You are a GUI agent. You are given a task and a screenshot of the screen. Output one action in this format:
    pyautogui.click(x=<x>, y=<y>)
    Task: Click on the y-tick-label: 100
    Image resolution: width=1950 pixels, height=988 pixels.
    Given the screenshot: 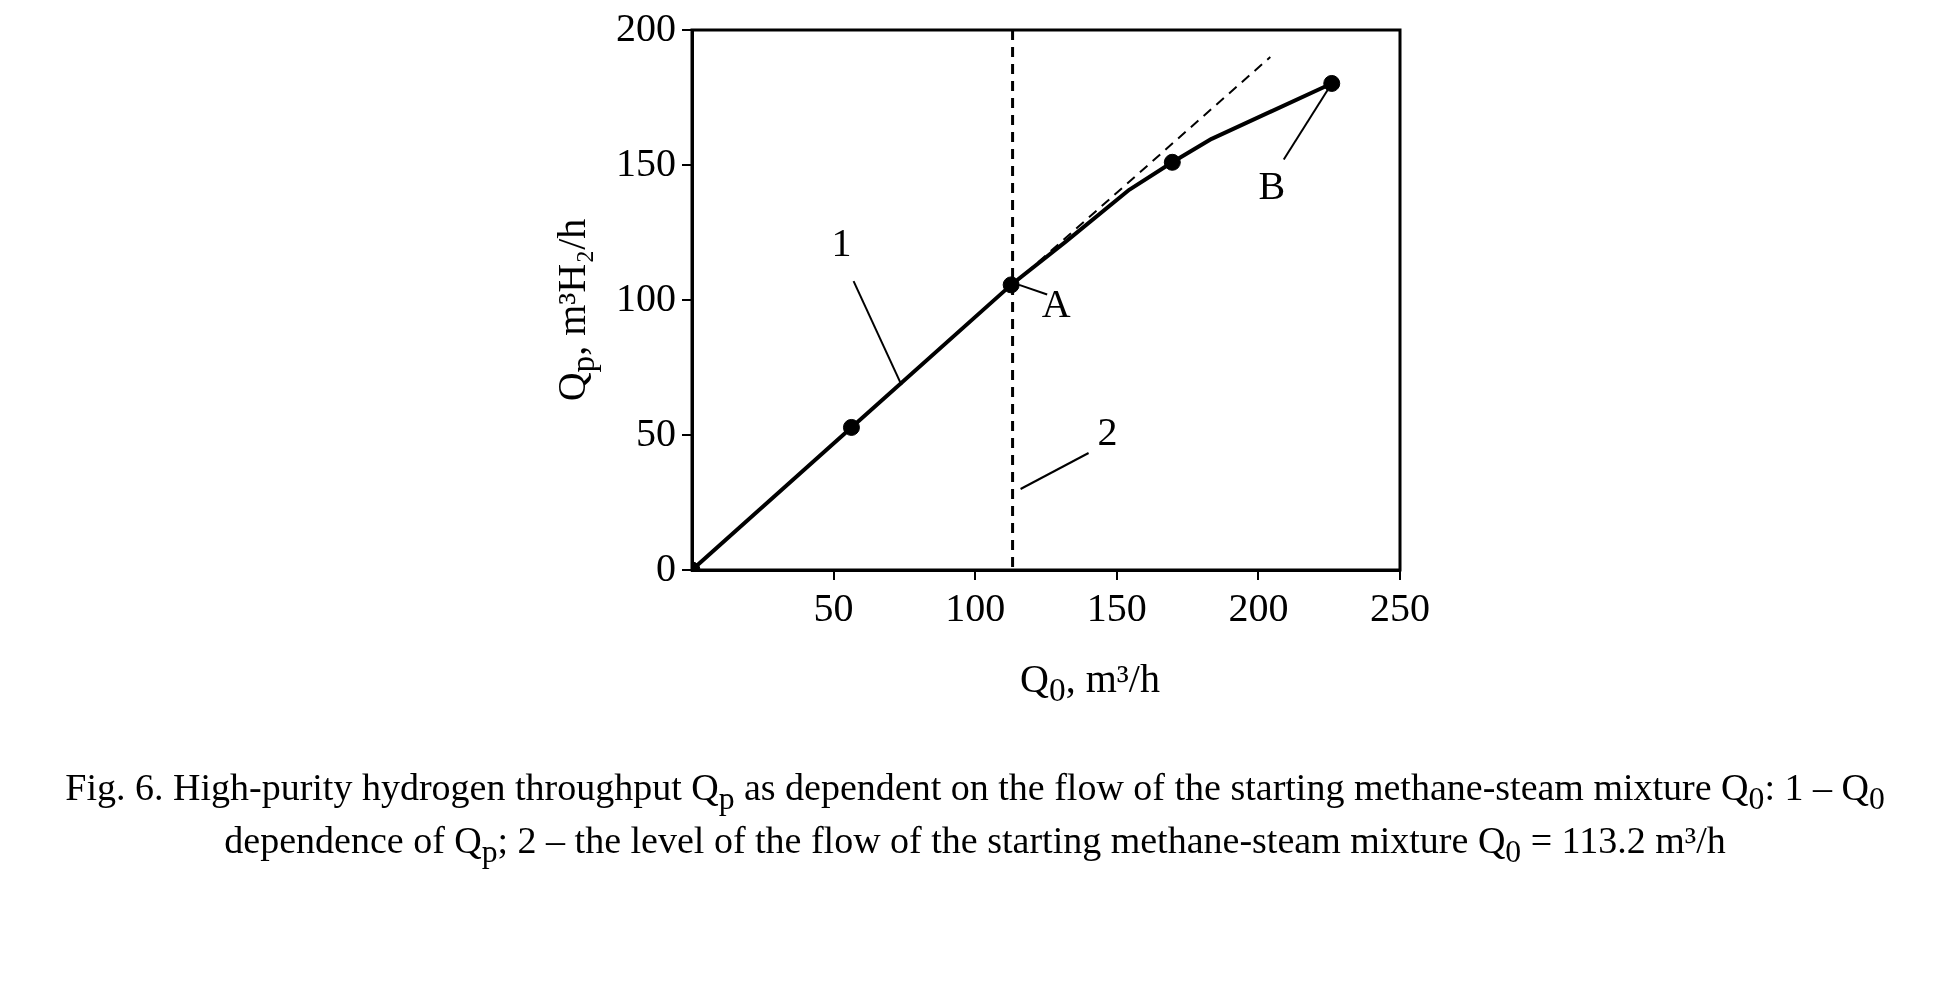 What is the action you would take?
    pyautogui.click(x=646, y=297)
    